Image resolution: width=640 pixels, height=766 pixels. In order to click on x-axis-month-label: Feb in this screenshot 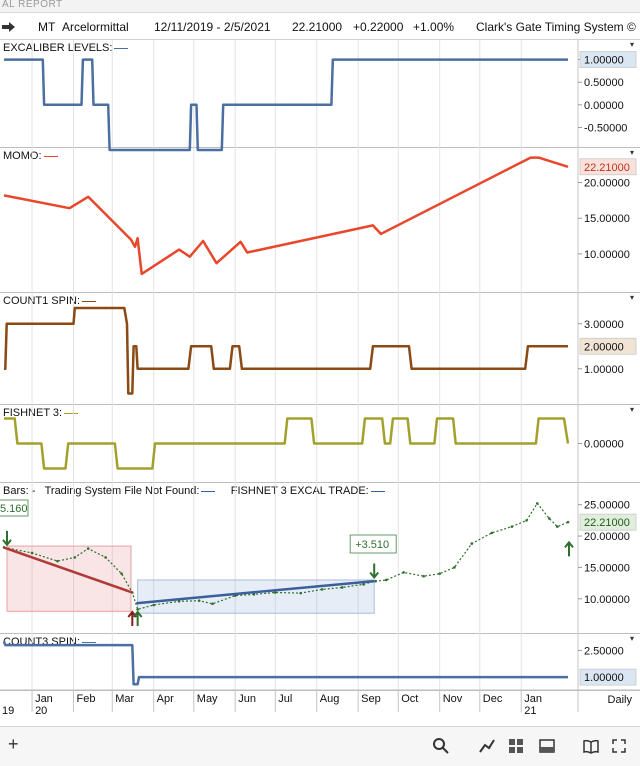, I will do `click(85, 699)`.